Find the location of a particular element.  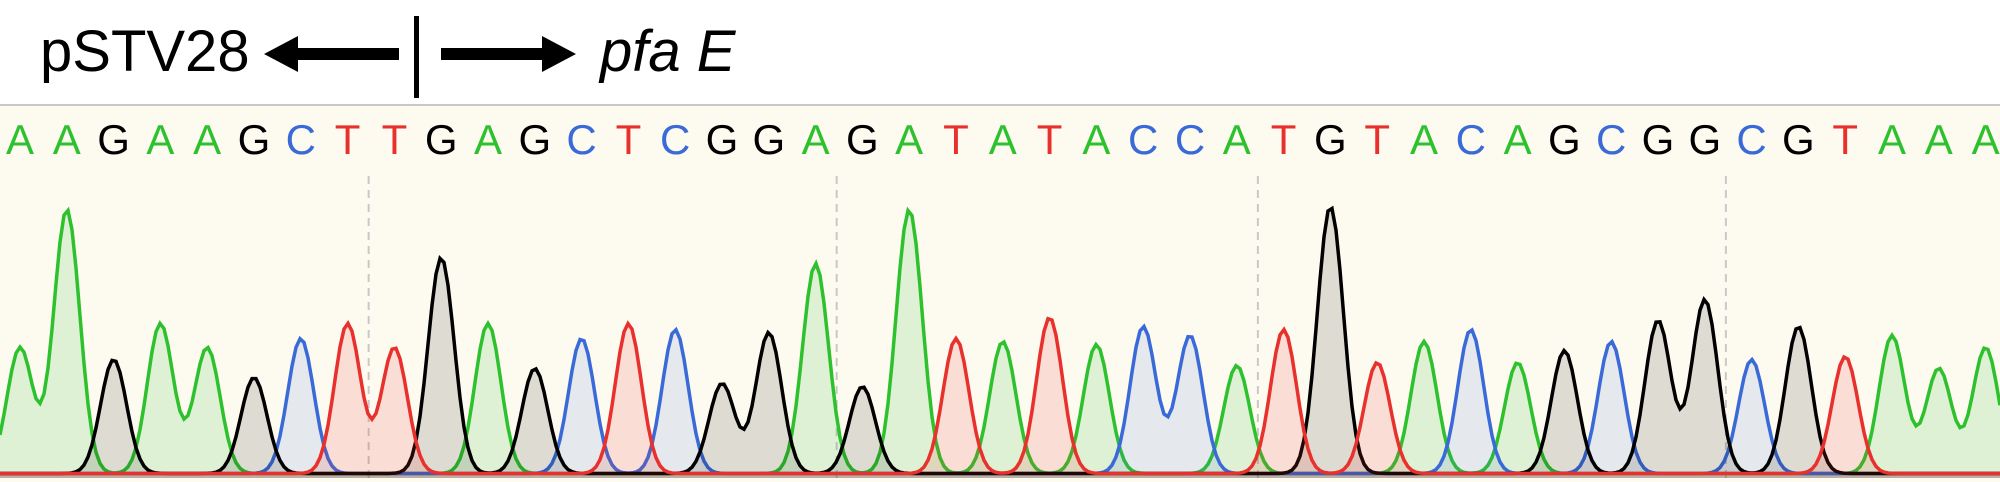

gene-label: pfa E is located at coordinates (668, 51).